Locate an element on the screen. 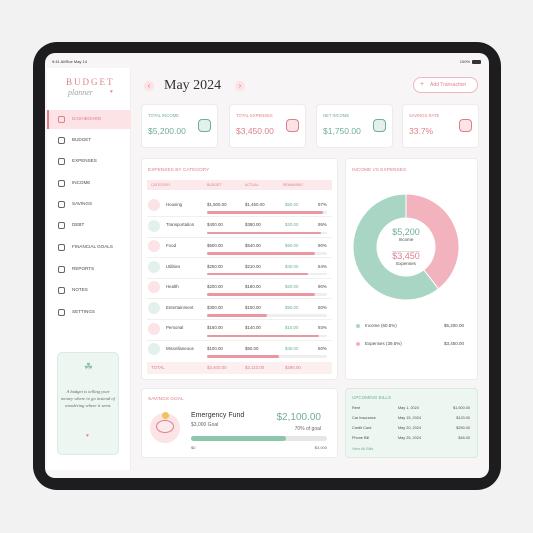 This screenshot has height=533, width=533. nav-item: NOTES is located at coordinates (80, 289).